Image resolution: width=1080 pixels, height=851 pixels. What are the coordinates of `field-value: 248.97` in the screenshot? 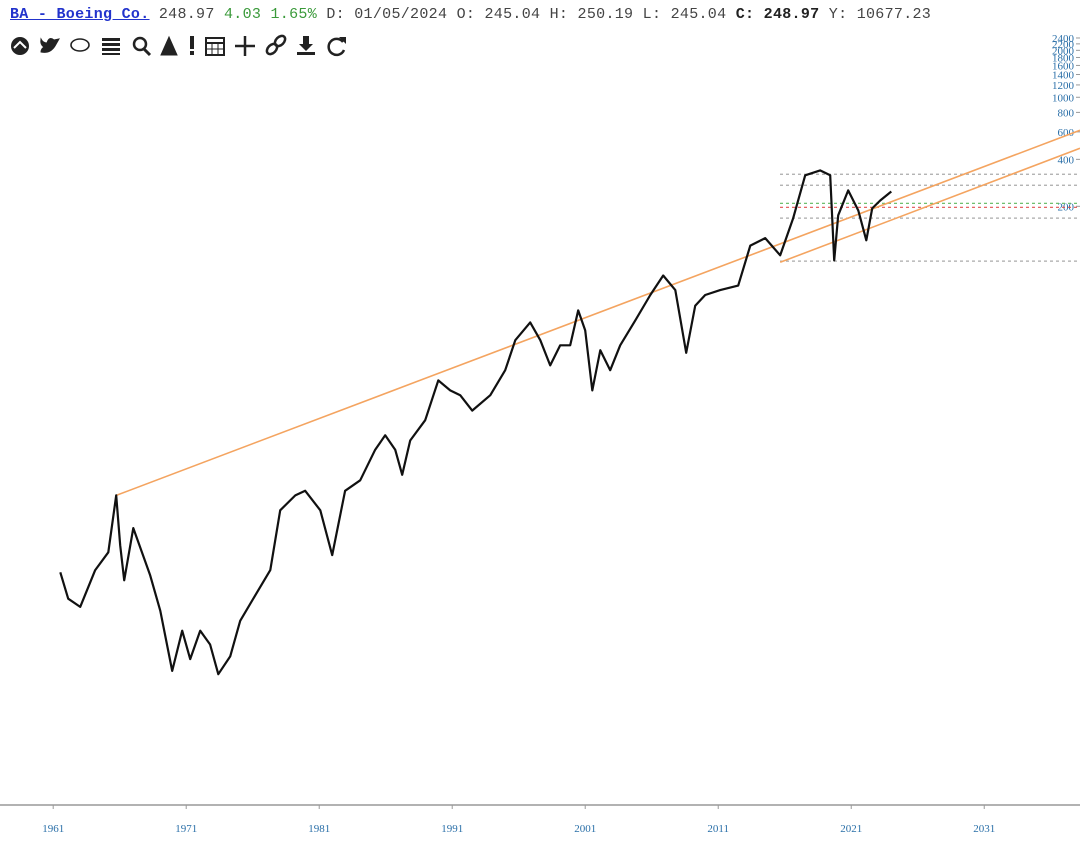 It's located at (791, 14).